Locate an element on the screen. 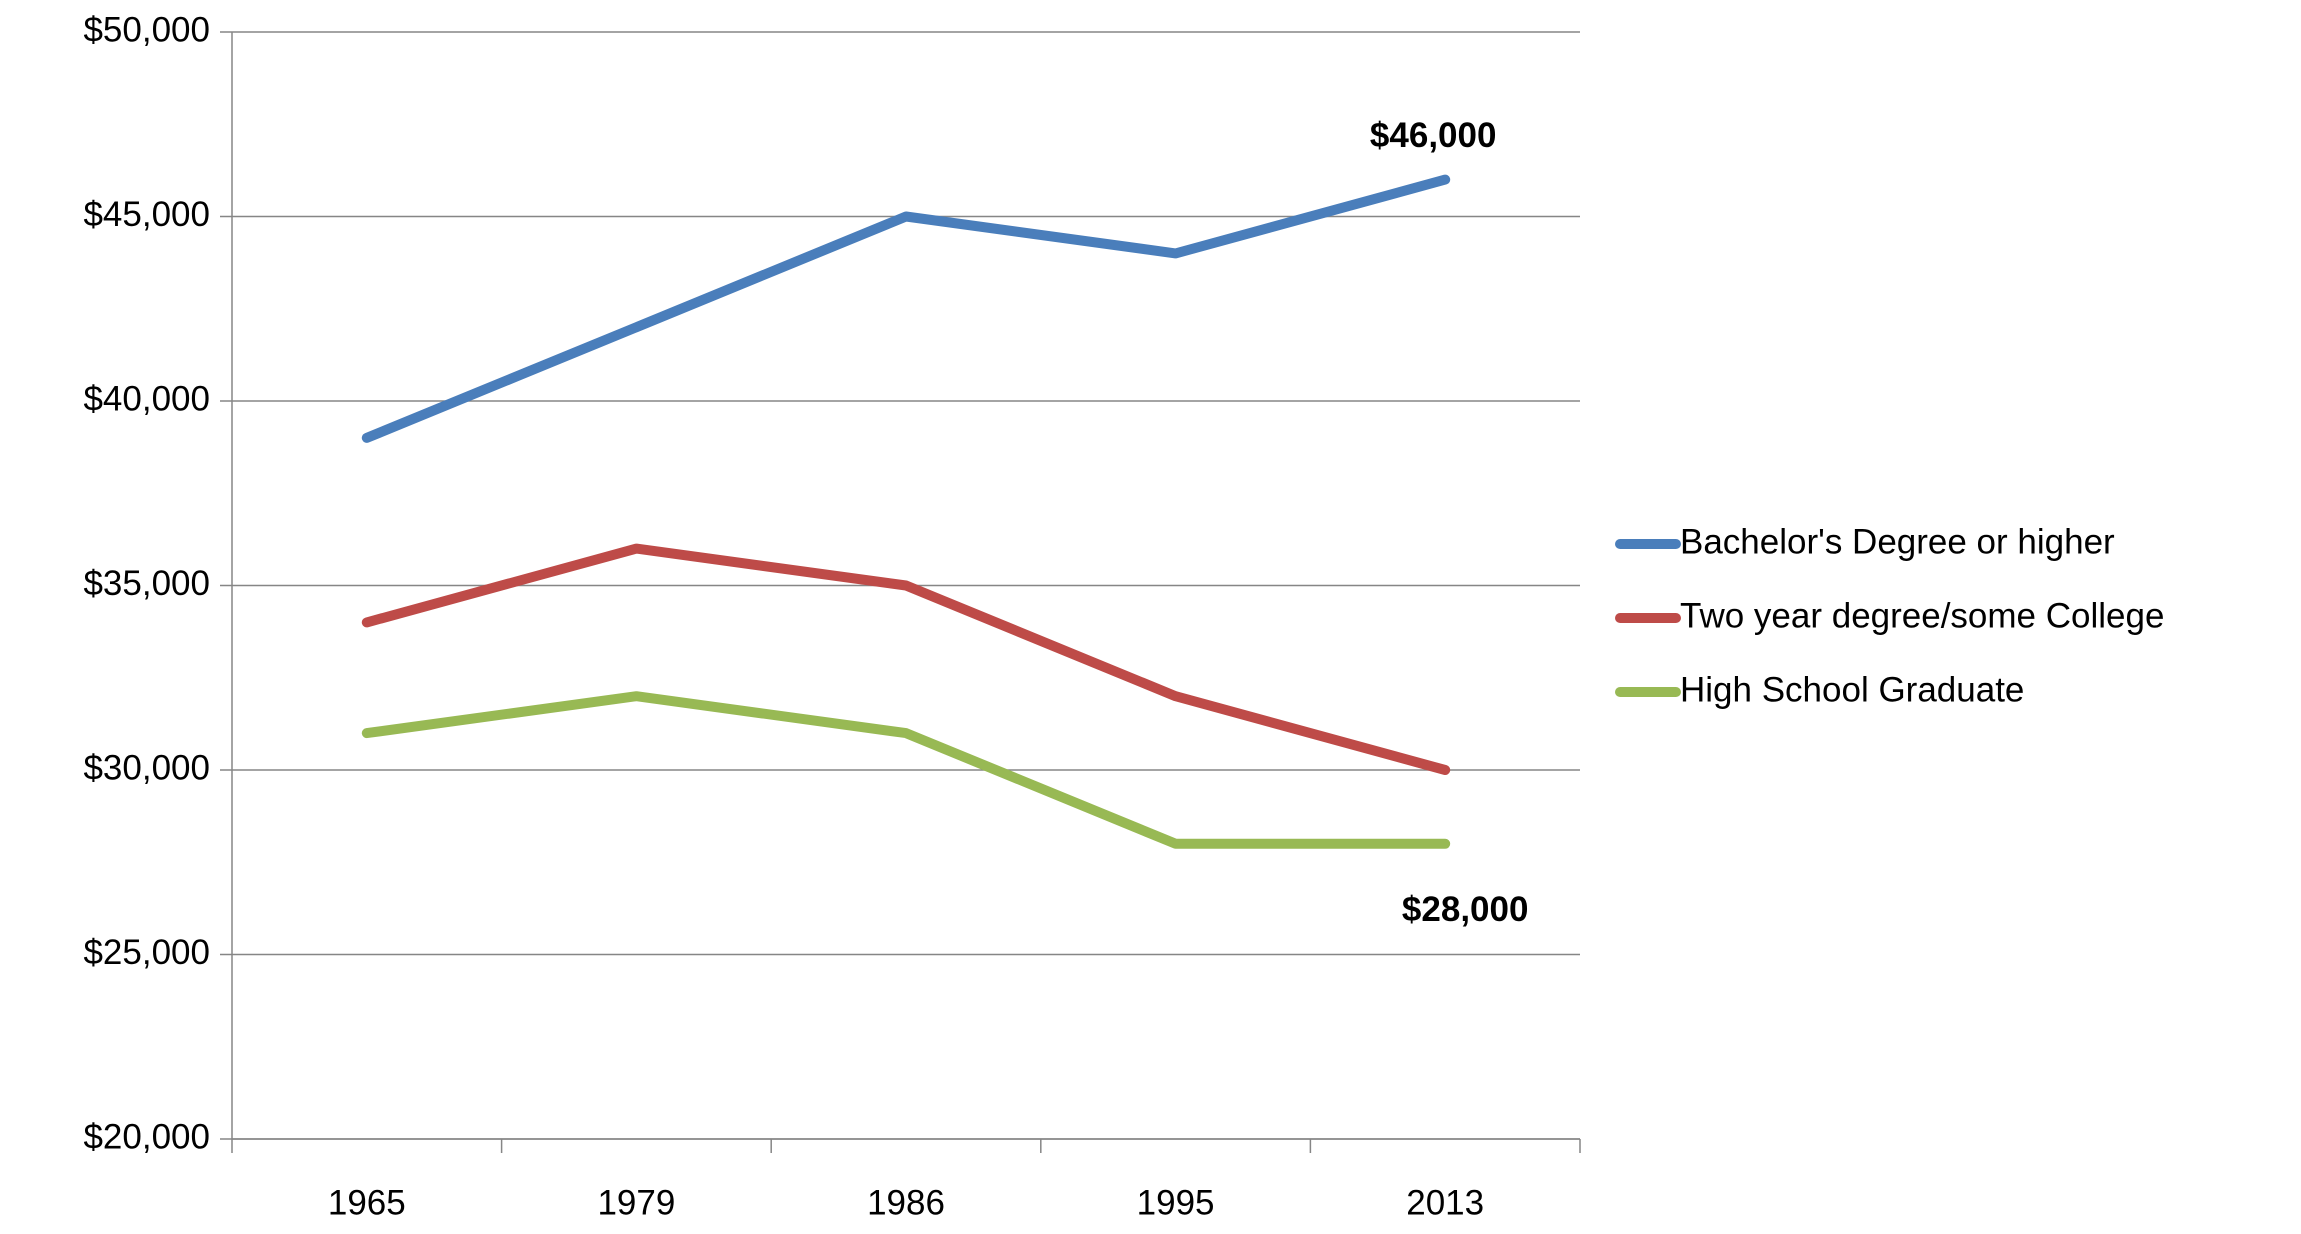  y-tick-label: $25,000 is located at coordinates (146, 952).